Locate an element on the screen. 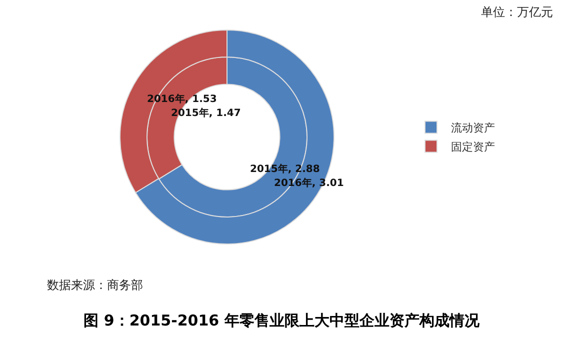  source-note: 数据来源：商务部 is located at coordinates (95, 285).